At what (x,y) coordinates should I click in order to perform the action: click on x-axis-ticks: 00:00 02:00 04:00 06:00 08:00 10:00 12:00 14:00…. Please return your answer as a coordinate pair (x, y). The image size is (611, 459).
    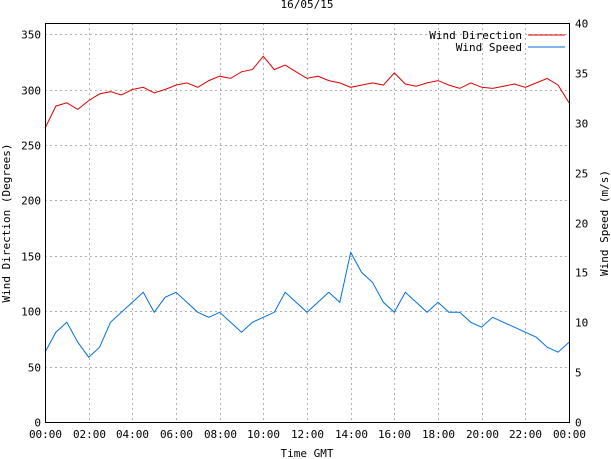
    Looking at the image, I should click on (307, 434).